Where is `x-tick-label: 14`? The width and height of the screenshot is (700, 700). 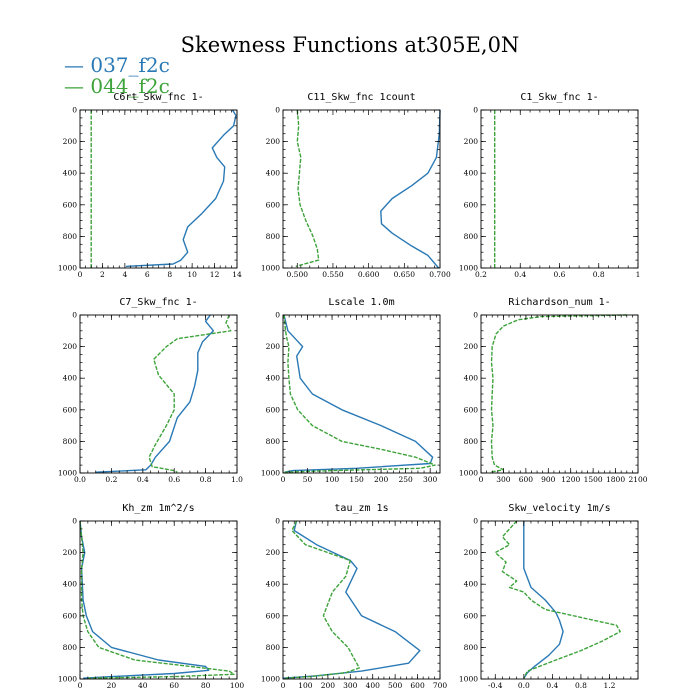 x-tick-label: 14 is located at coordinates (237, 274).